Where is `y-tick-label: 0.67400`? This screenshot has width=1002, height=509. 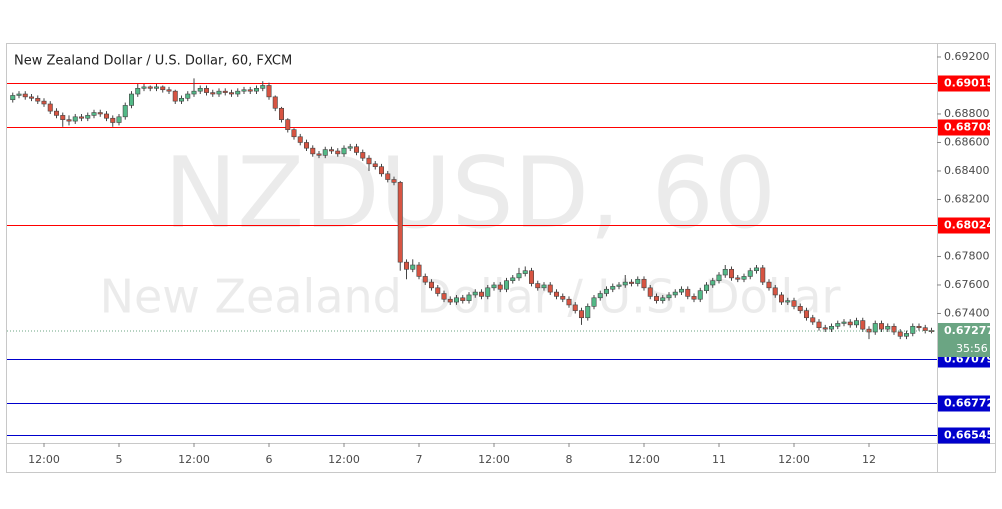
y-tick-label: 0.67400 is located at coordinates (967, 312).